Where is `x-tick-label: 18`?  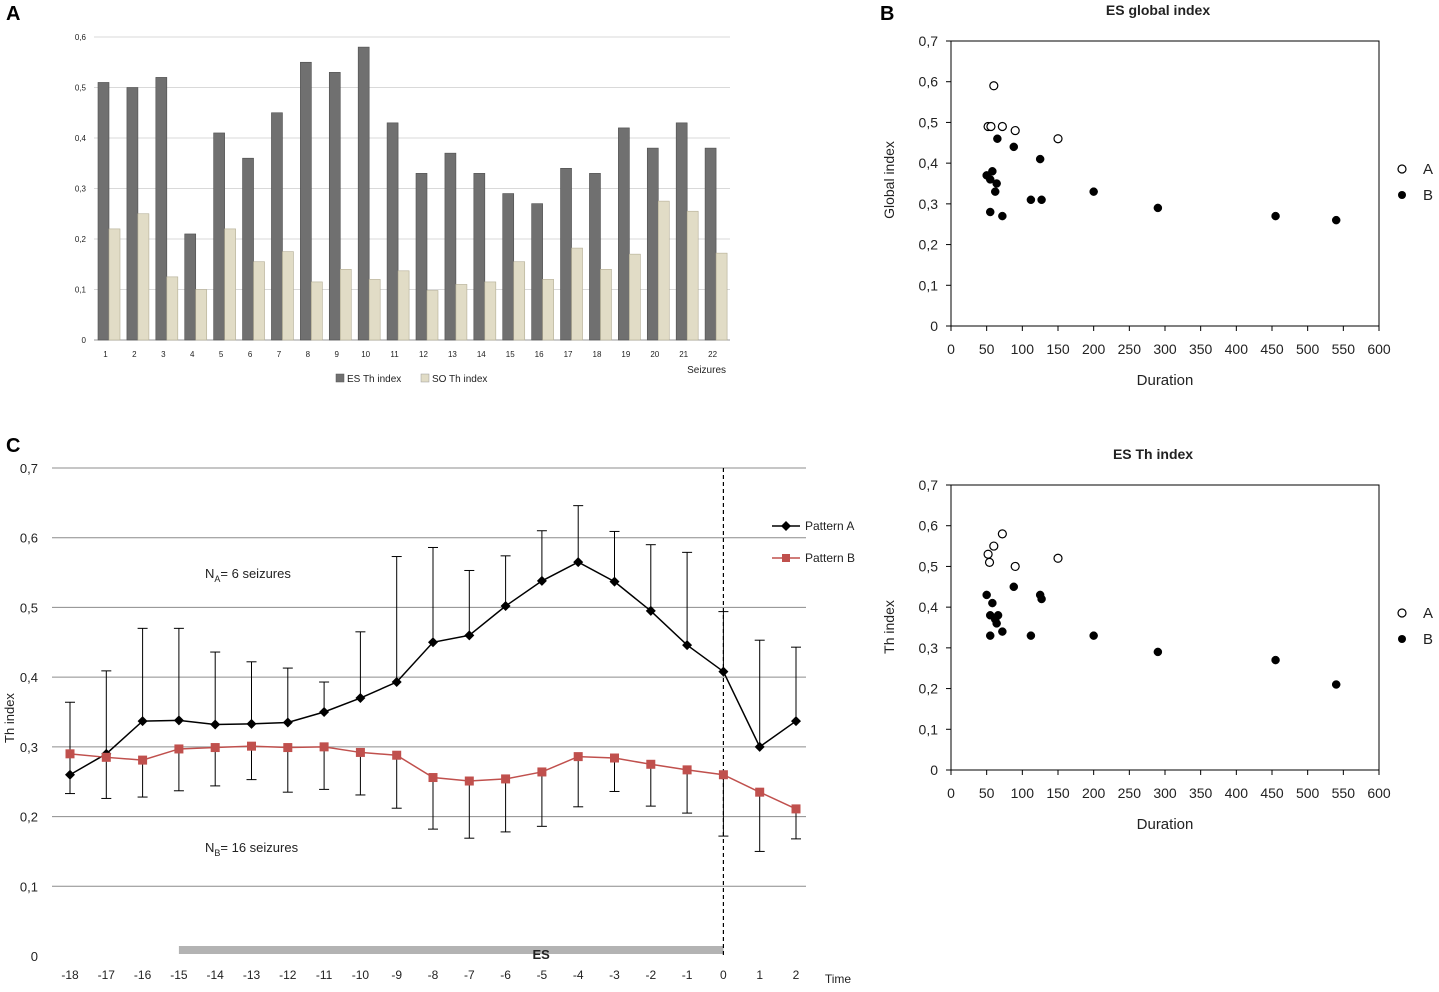 x-tick-label: 18 is located at coordinates (597, 354).